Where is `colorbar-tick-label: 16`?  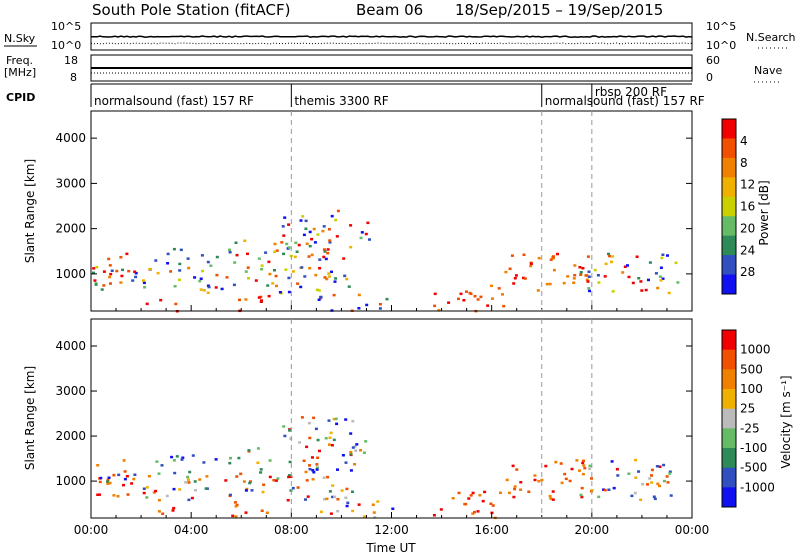 colorbar-tick-label: 16 is located at coordinates (747, 207).